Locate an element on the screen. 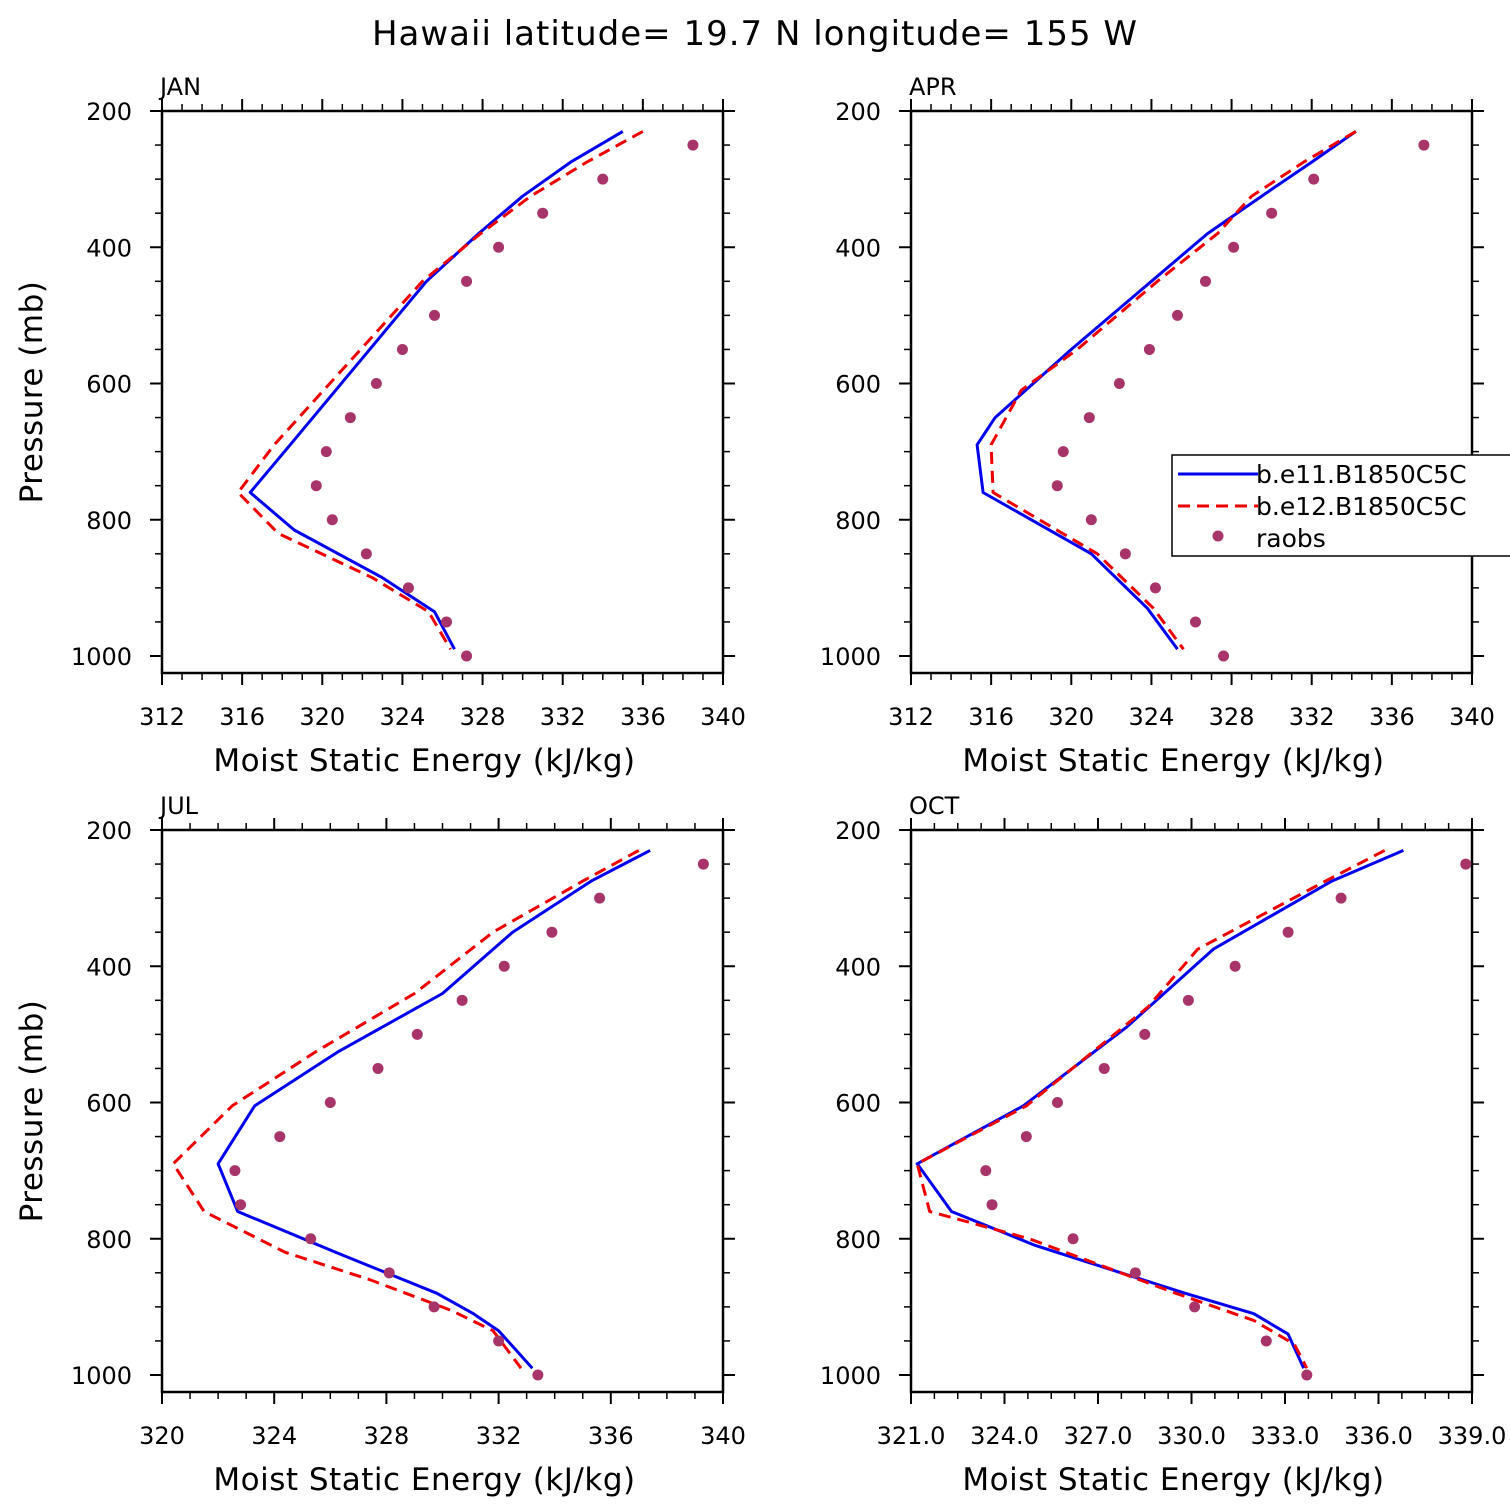 The image size is (1510, 1510). legend-swatch-raobs is located at coordinates (1218, 536).